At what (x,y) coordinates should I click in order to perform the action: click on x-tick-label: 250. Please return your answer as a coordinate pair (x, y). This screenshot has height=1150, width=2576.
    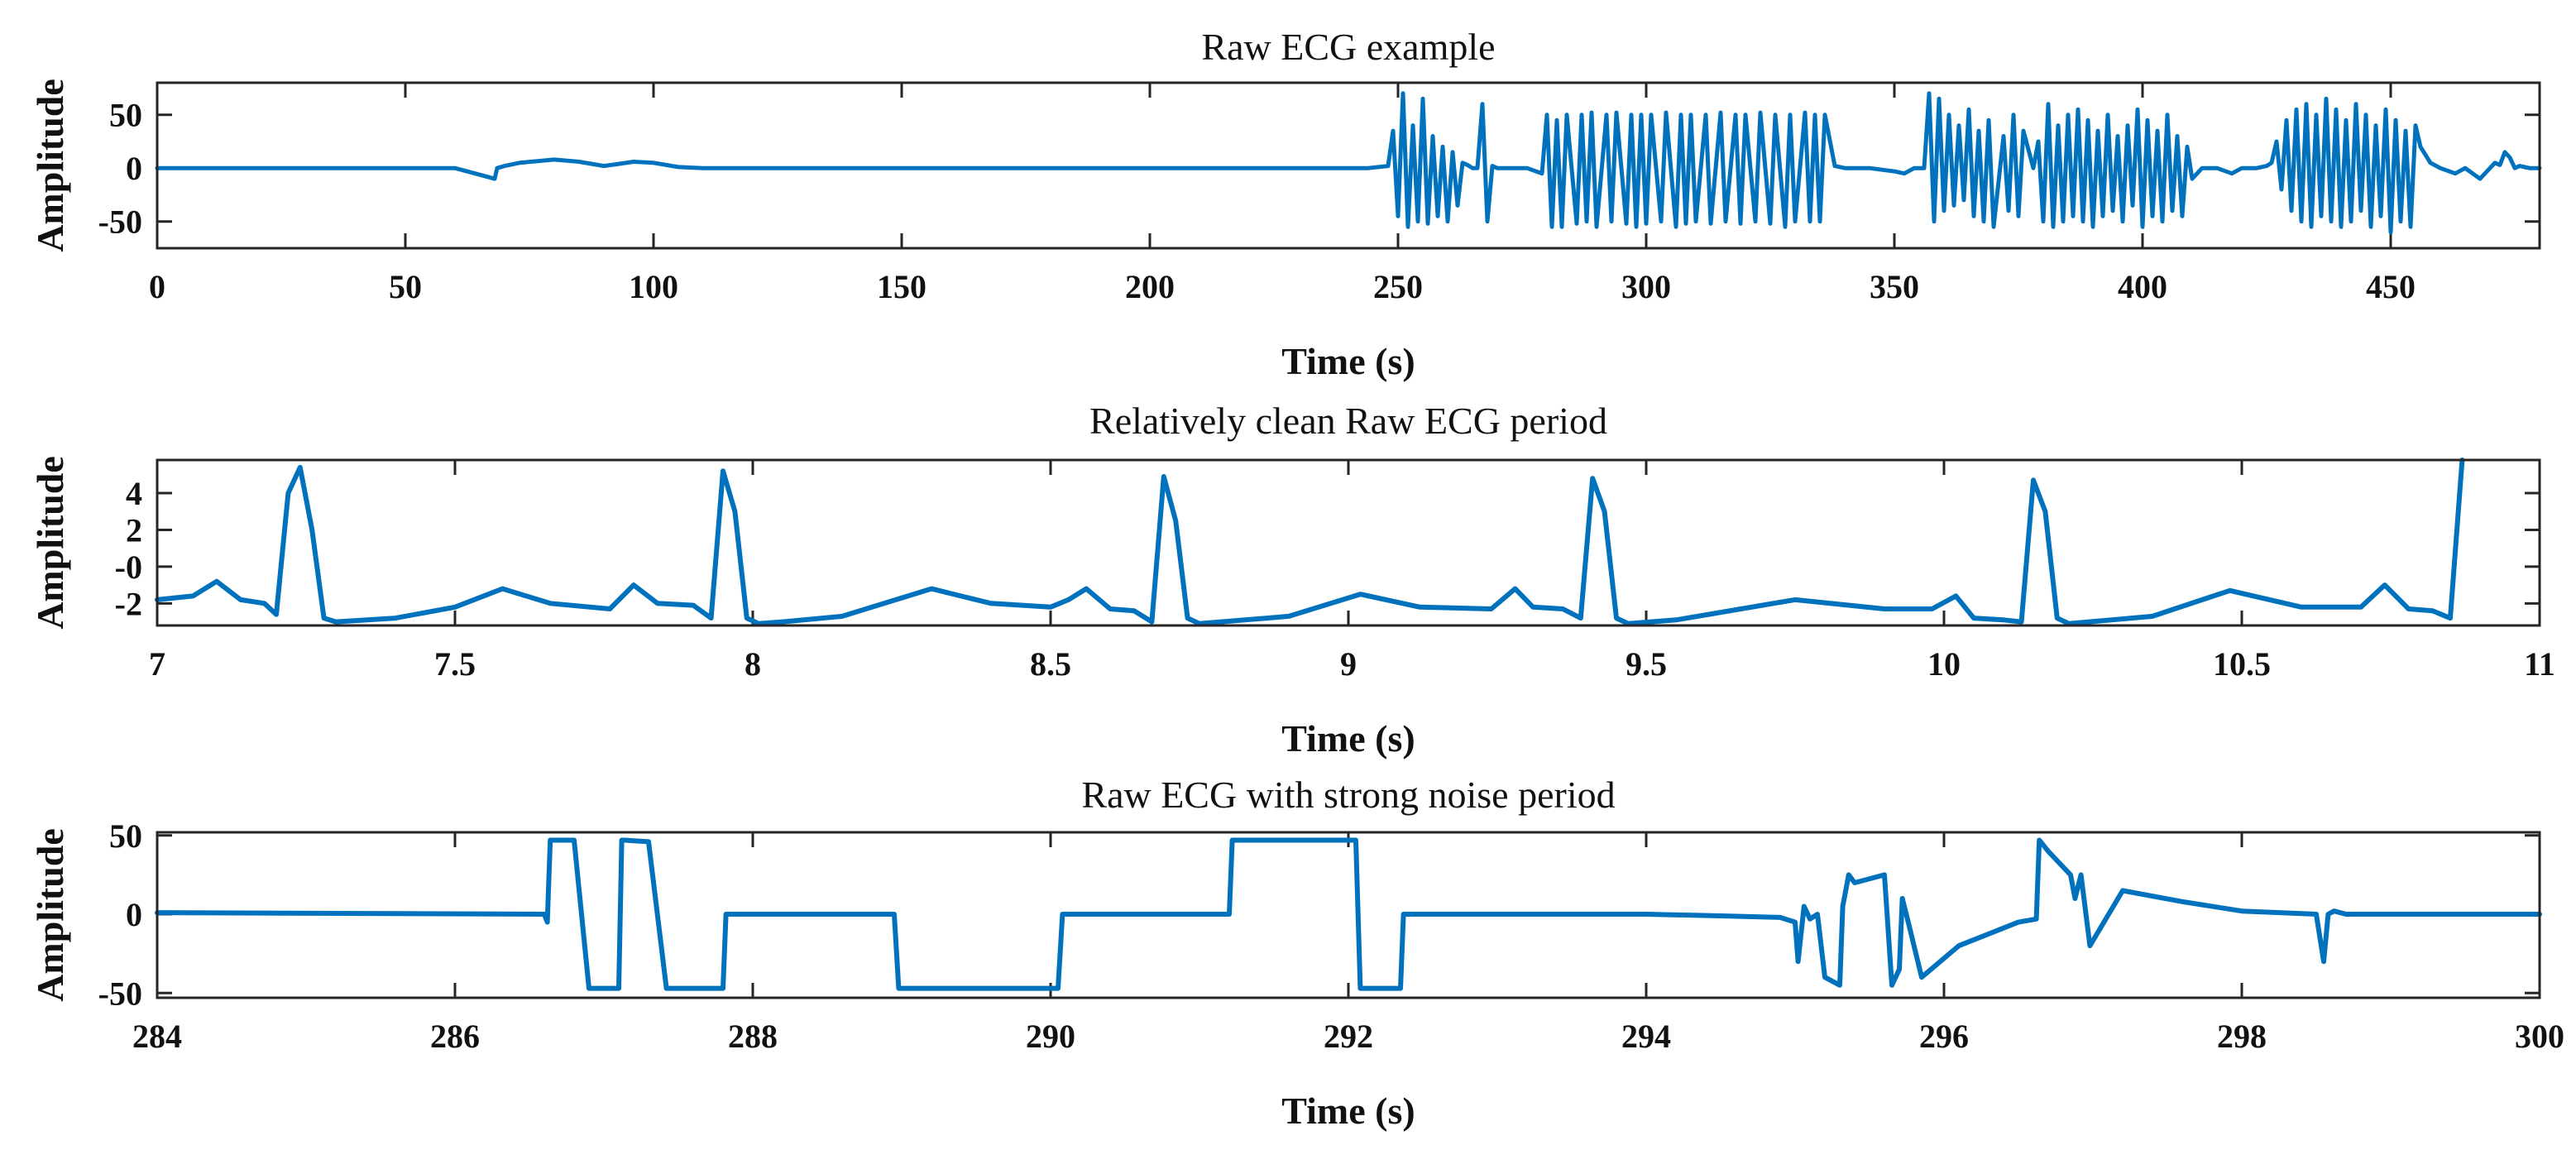
    Looking at the image, I should click on (1398, 286).